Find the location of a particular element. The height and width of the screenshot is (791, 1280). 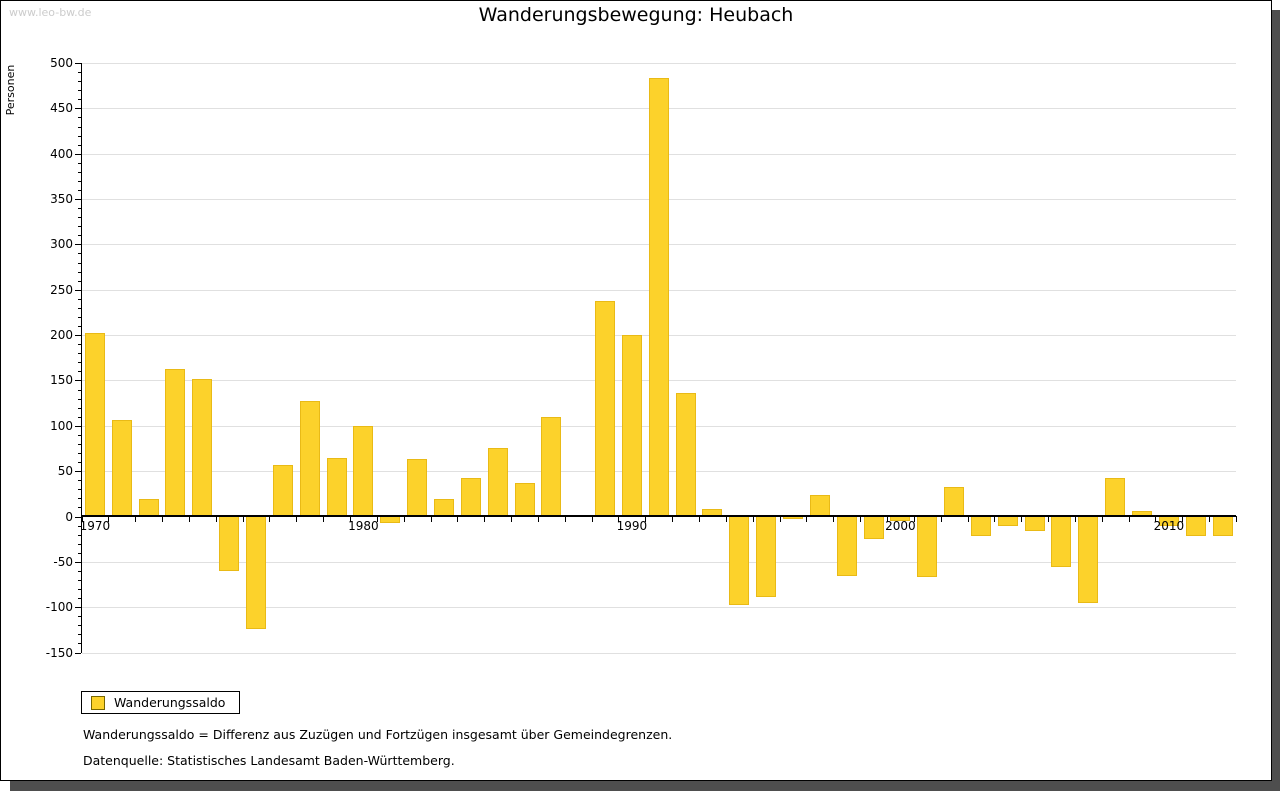

y-tick-label: 300 is located at coordinates (61, 244).